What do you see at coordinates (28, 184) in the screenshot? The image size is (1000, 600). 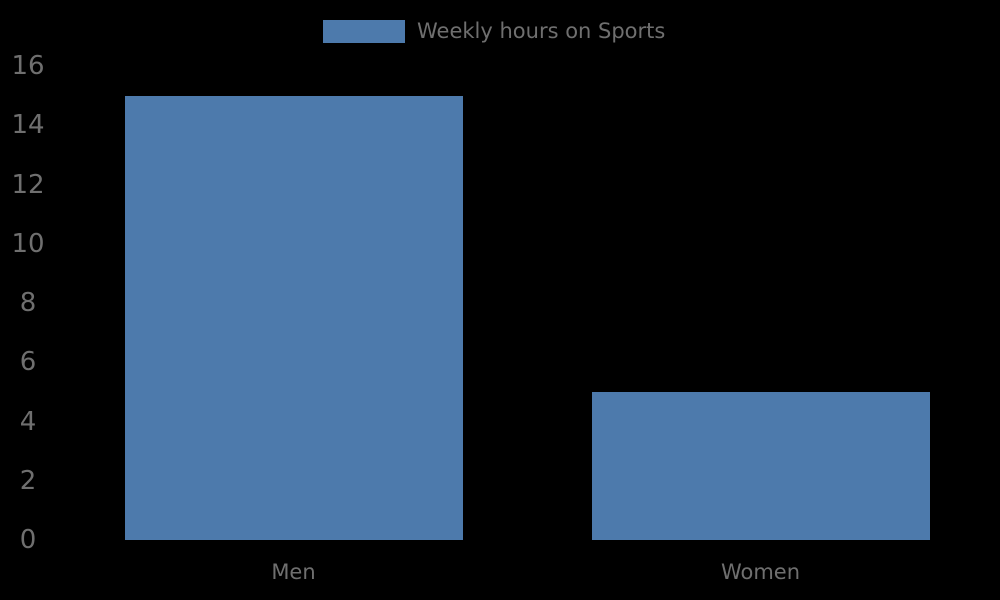 I see `y-tick-label: 12` at bounding box center [28, 184].